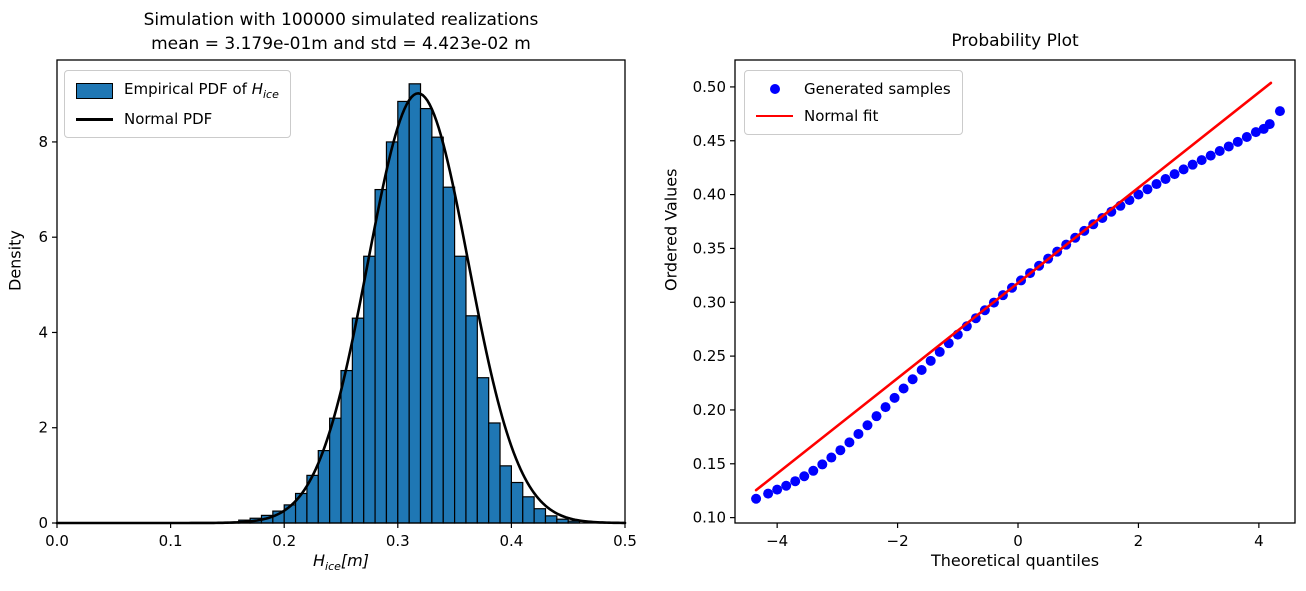 Image resolution: width=1306 pixels, height=591 pixels. What do you see at coordinates (341, 44) in the screenshot?
I see `left-plot-title-line2: mean = 3.179e-01m and std = 4.423e-02 m` at bounding box center [341, 44].